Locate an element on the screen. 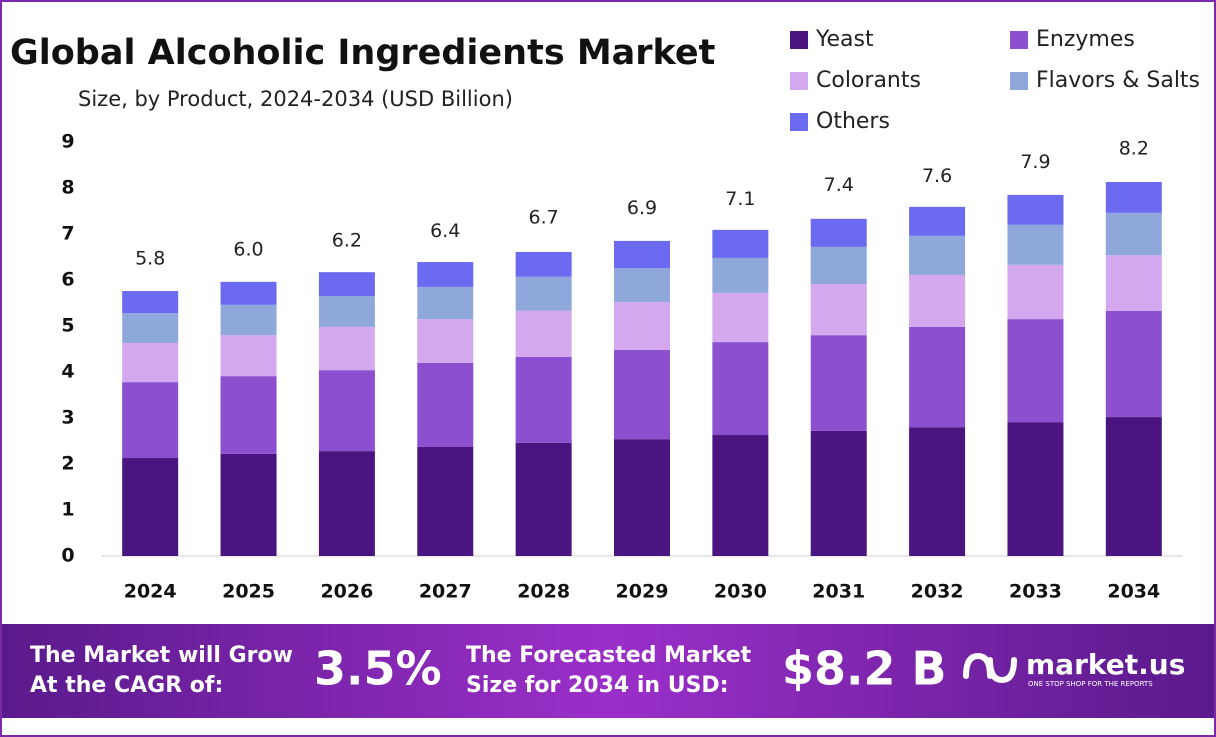  total-label: 6.9 is located at coordinates (642, 208).